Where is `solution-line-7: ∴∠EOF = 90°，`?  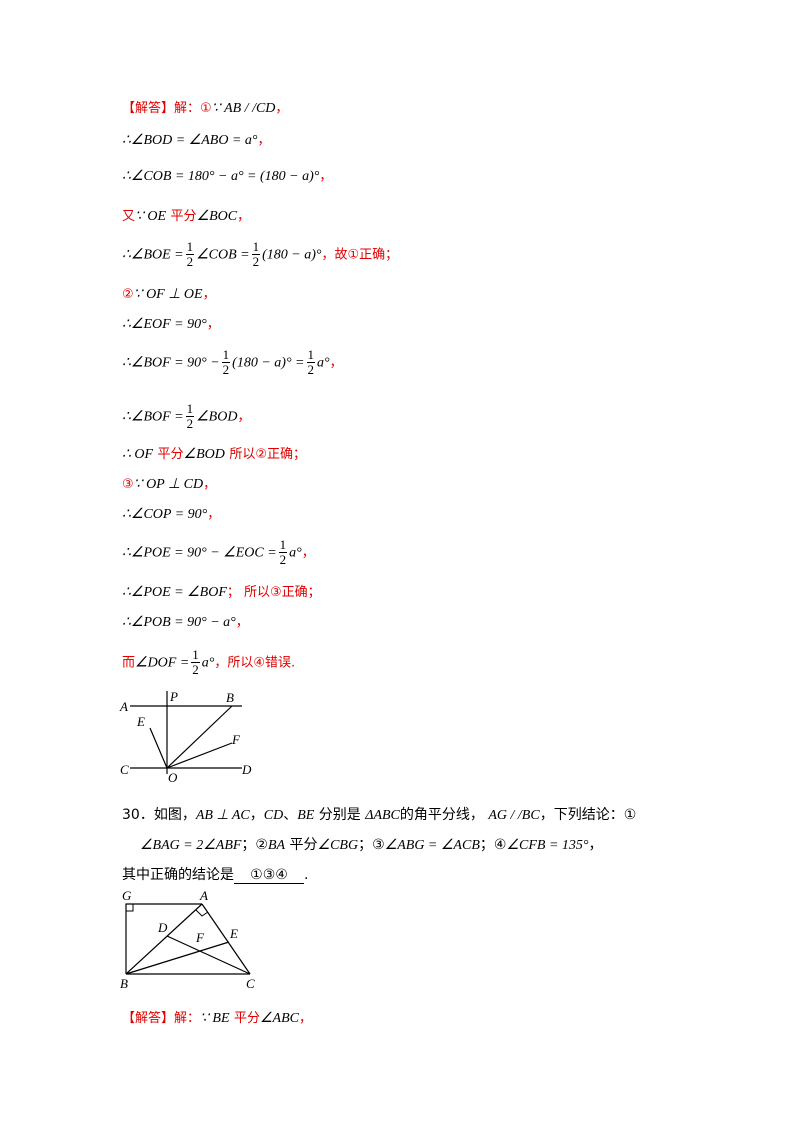
solution-line-7: ∴∠EOF = 90°， is located at coordinates (171, 324).